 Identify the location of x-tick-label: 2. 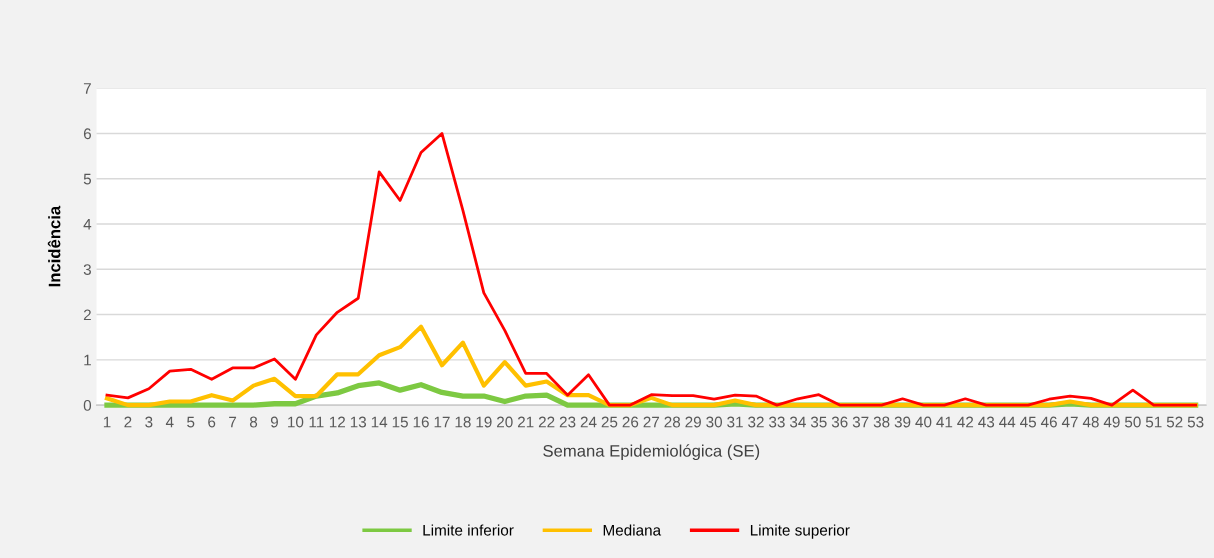
(128, 422).